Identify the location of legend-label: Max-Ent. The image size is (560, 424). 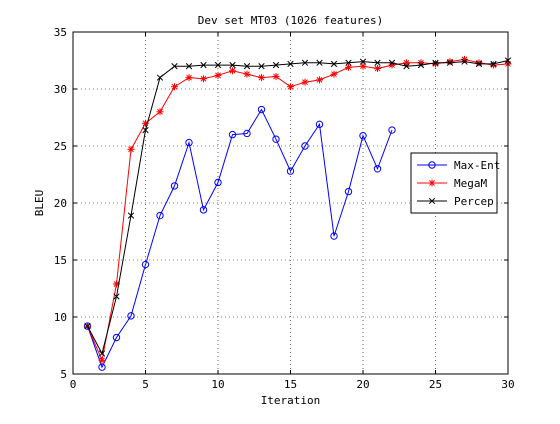
(477, 165).